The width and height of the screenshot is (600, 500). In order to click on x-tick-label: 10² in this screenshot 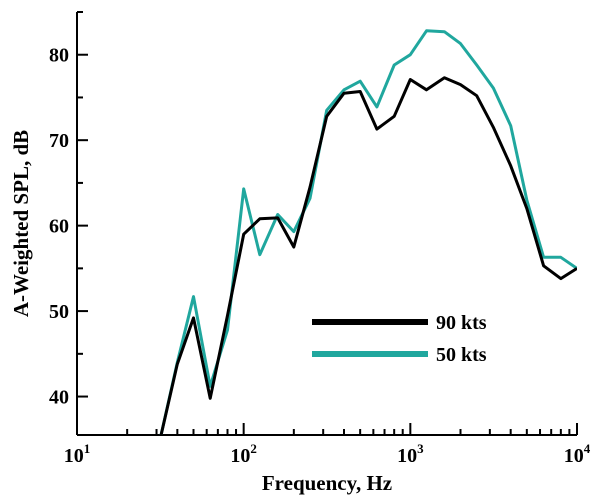, I will do `click(243, 454)`.